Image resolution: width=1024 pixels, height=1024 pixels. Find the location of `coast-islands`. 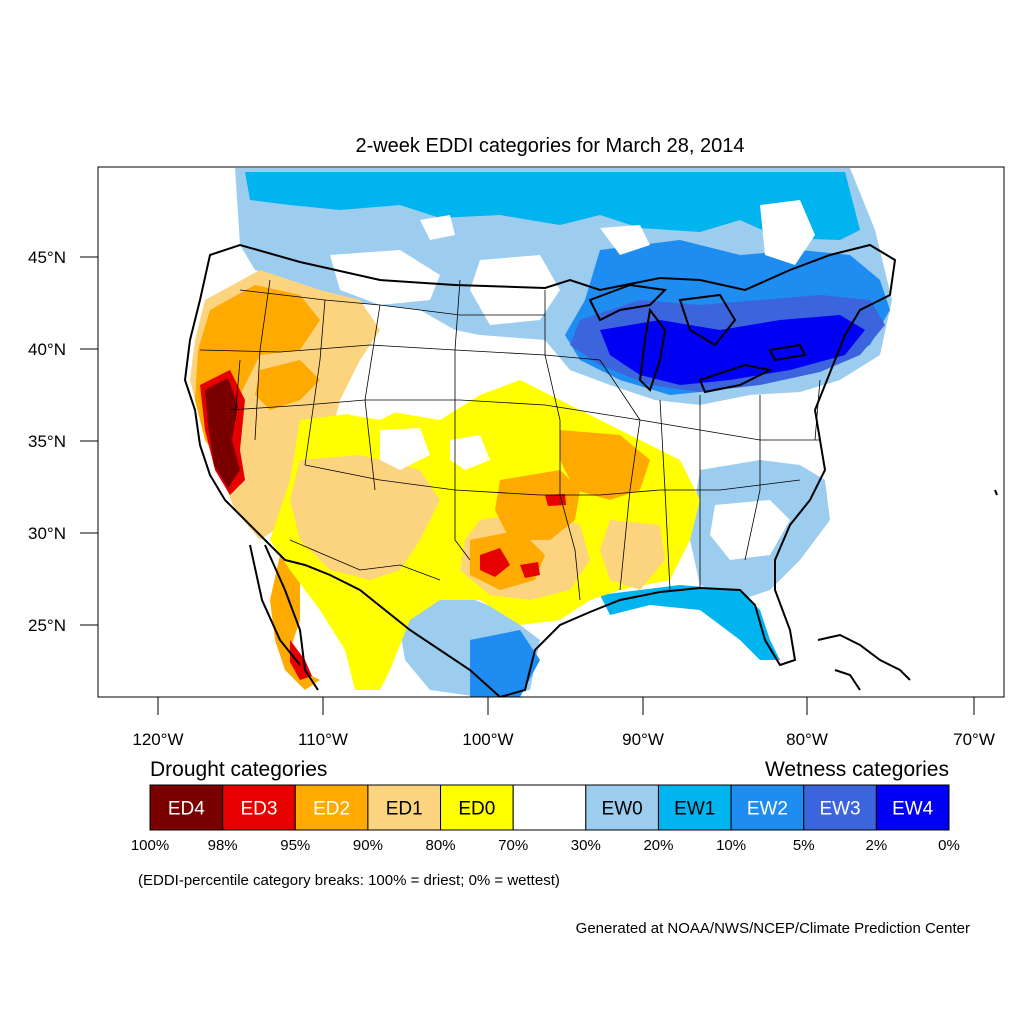

coast-islands is located at coordinates (907, 590).